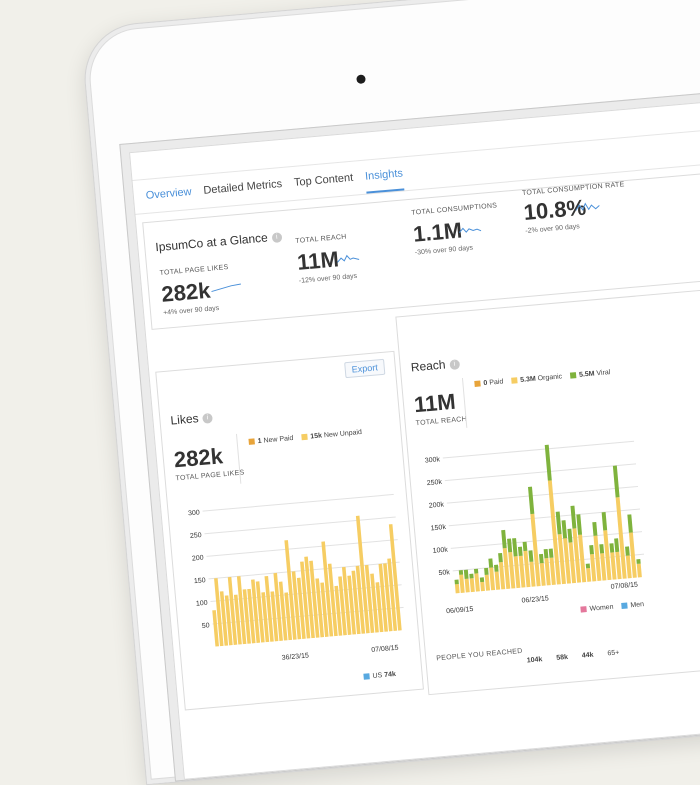 This screenshot has width=700, height=785. I want to click on likes-title-text: Likes, so click(184, 419).